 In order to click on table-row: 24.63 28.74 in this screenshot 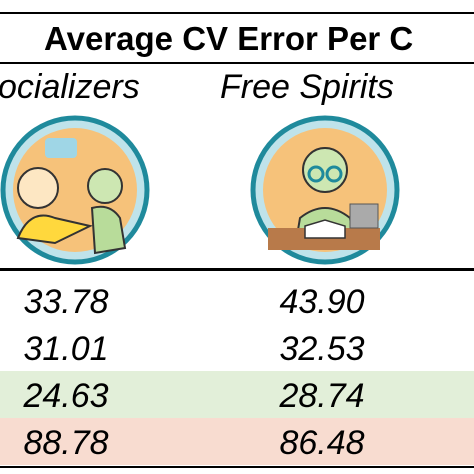, I will do `click(237, 394)`.